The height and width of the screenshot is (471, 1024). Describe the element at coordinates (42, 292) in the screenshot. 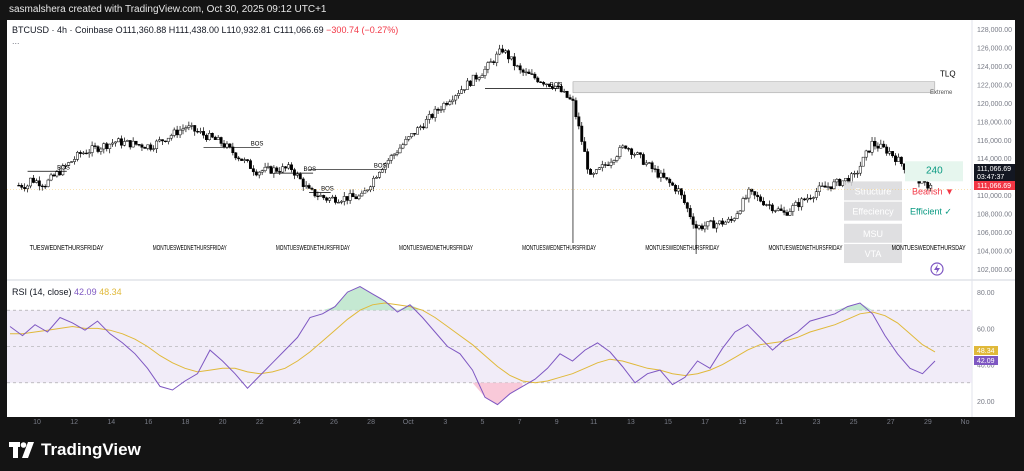

I see `rsi-label: RSI (14, close)` at that location.